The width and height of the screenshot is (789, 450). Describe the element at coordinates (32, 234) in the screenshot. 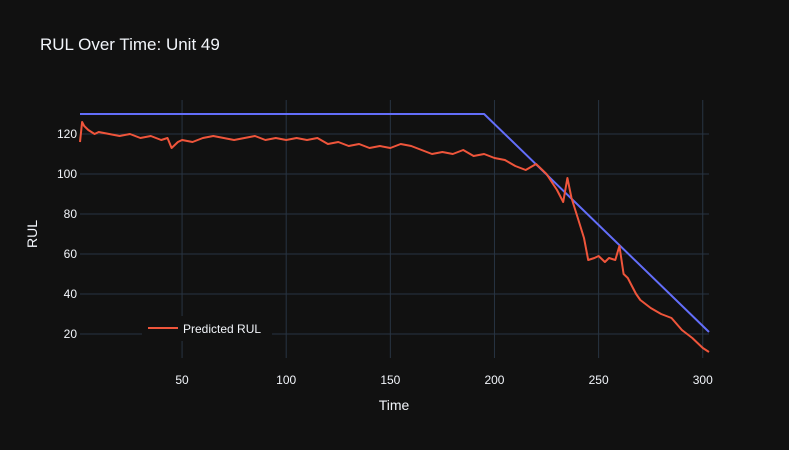

I see `y-axis-title: RUL` at that location.